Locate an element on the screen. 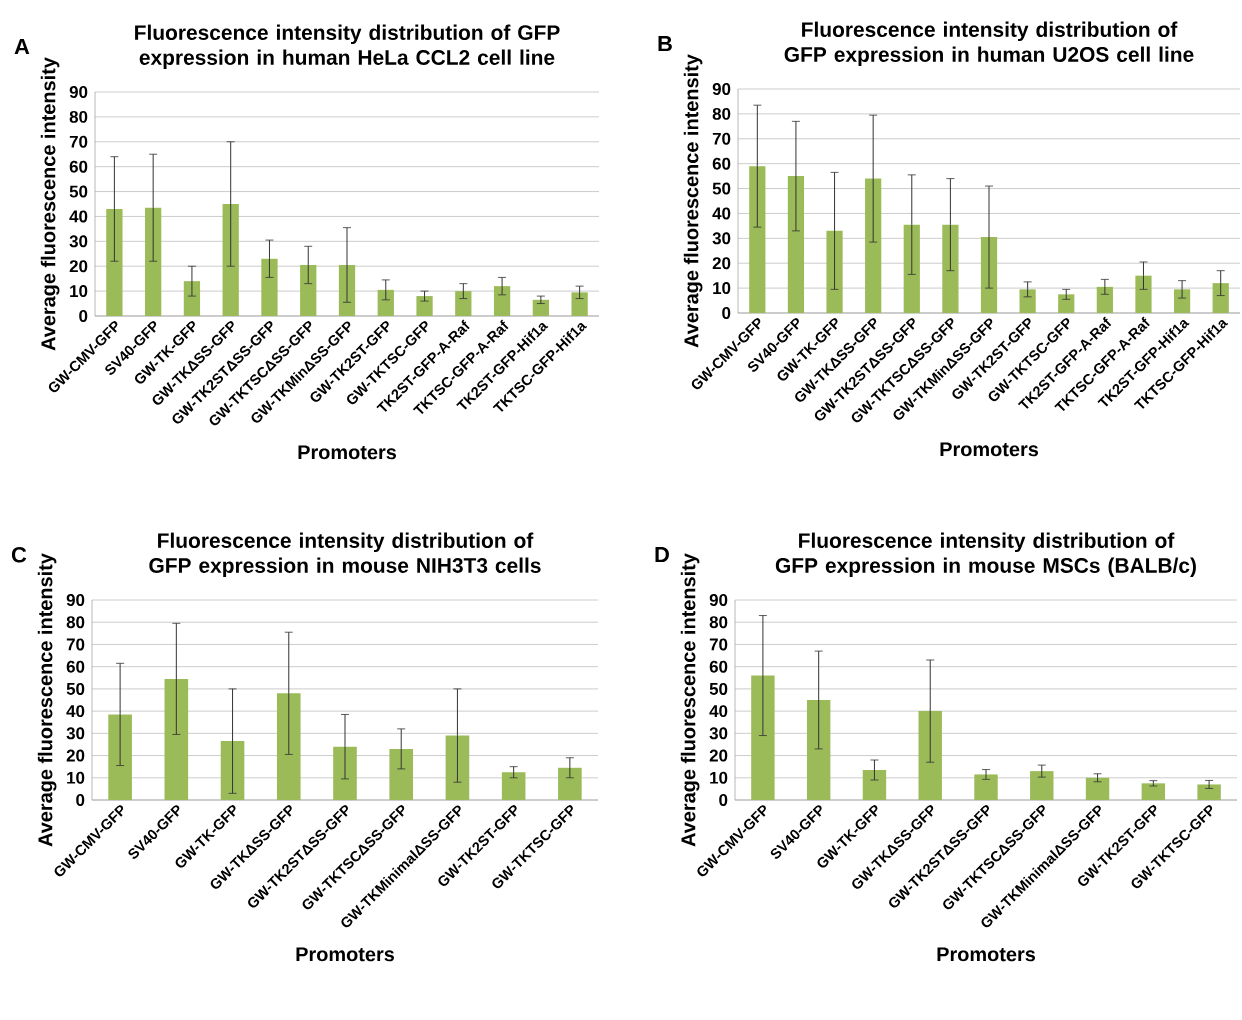 The height and width of the screenshot is (1020, 1242). text: B is located at coordinates (665, 44).